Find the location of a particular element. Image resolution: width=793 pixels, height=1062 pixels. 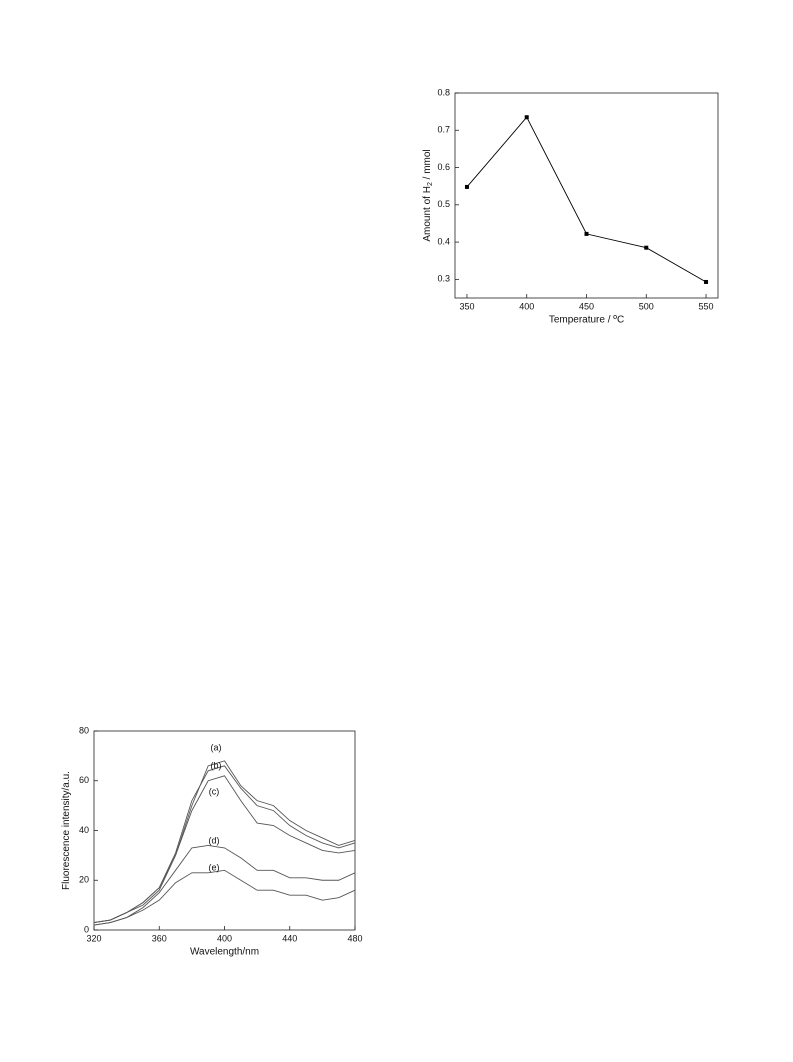

x-tick-label: 360 is located at coordinates (159, 938).